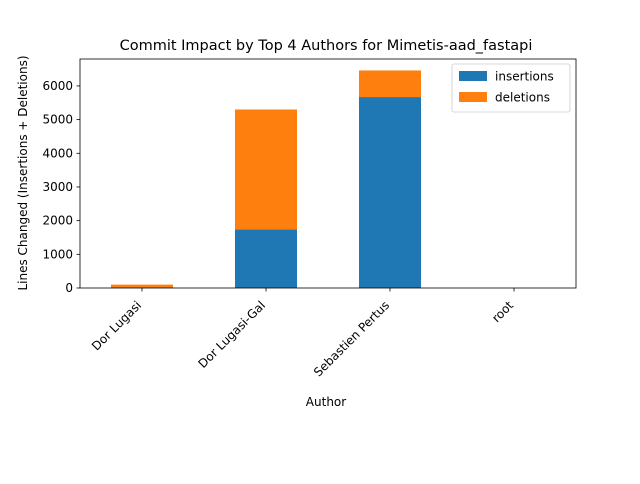 Image resolution: width=640 pixels, height=484 pixels. I want to click on x-tick-label: Sebastien Pertus, so click(351, 338).